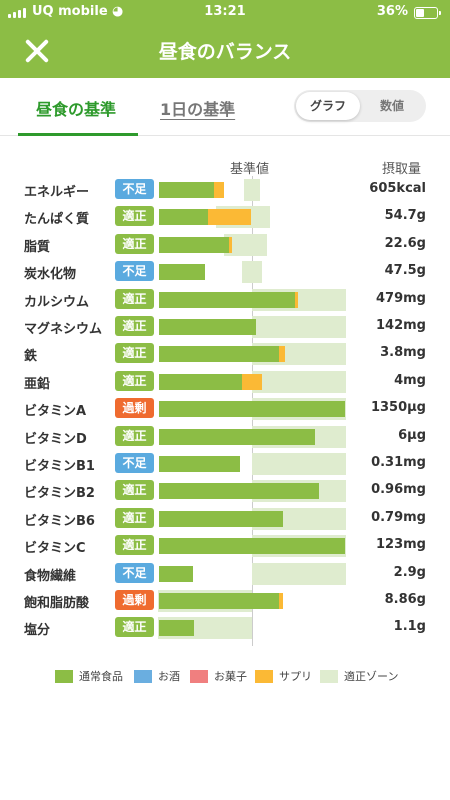 The image size is (450, 800). What do you see at coordinates (328, 106) in the screenshot?
I see `toggle-graph-button: グラフ` at bounding box center [328, 106].